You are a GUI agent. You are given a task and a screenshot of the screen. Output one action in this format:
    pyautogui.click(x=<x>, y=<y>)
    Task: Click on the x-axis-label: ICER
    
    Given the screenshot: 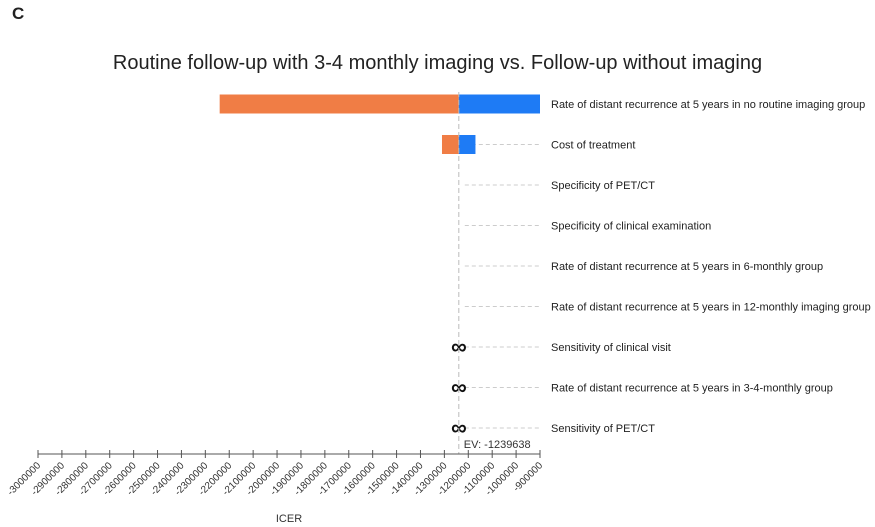 What is the action you would take?
    pyautogui.click(x=289, y=519)
    